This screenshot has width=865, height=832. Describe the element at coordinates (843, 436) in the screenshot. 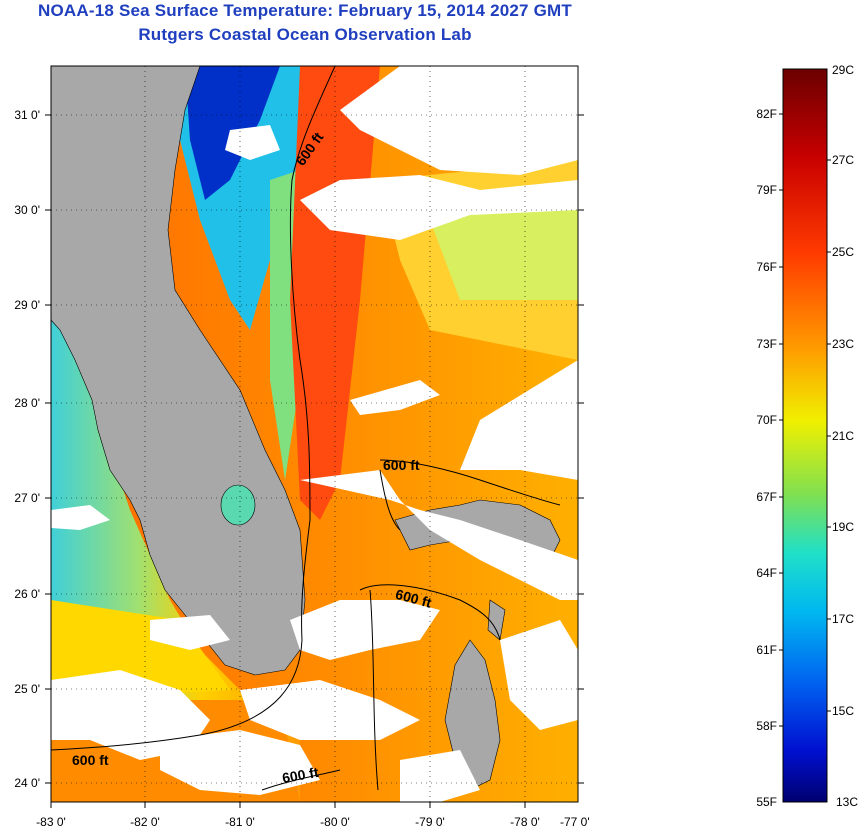

I see `colorbar-celsius-label: 21C` at that location.